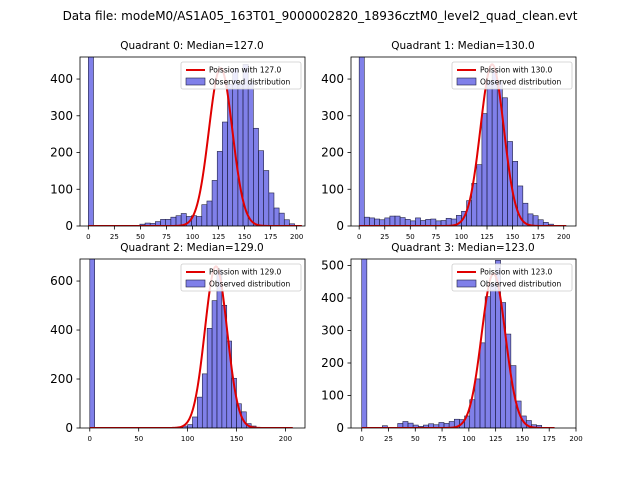 The height and width of the screenshot is (480, 640). Describe the element at coordinates (191, 46) in the screenshot. I see `panel-title: Quadrant 0: Median=127.0` at that location.